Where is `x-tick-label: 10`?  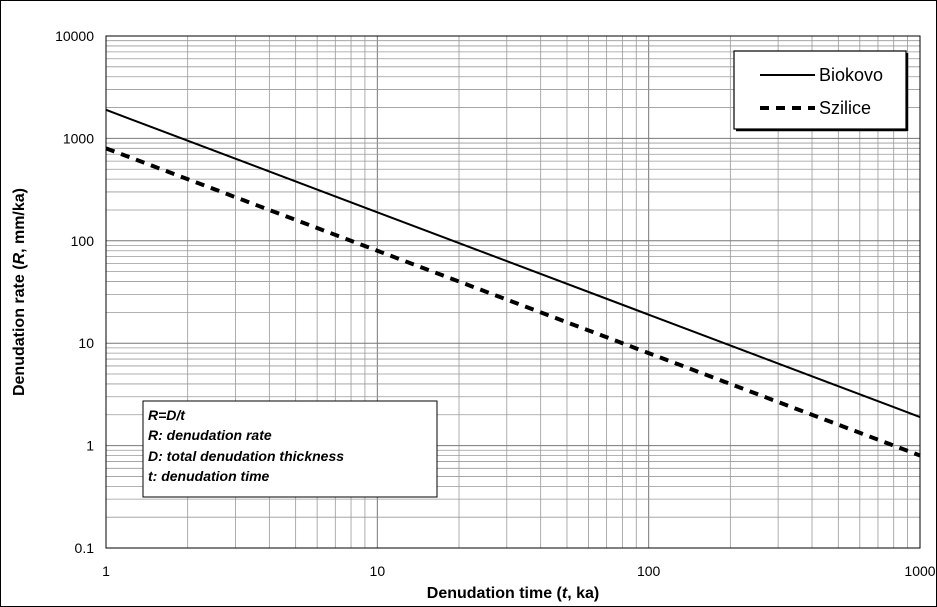
x-tick-label: 10 is located at coordinates (378, 571).